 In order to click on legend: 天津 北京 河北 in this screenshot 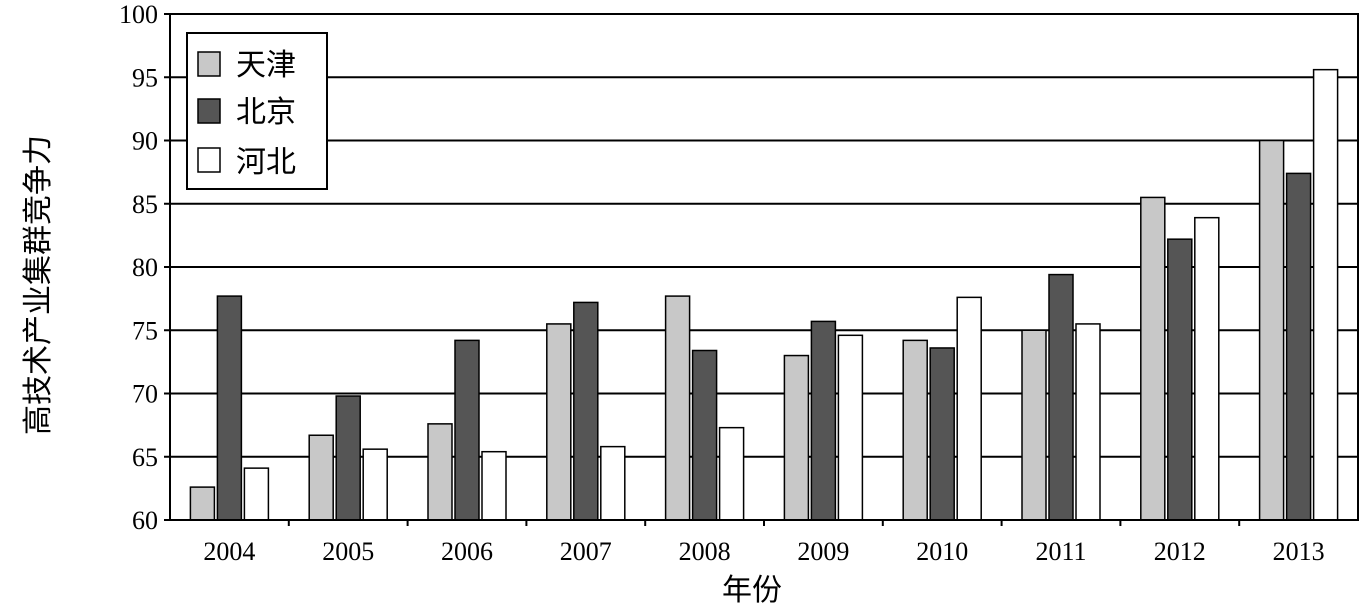, I will do `click(257, 111)`.